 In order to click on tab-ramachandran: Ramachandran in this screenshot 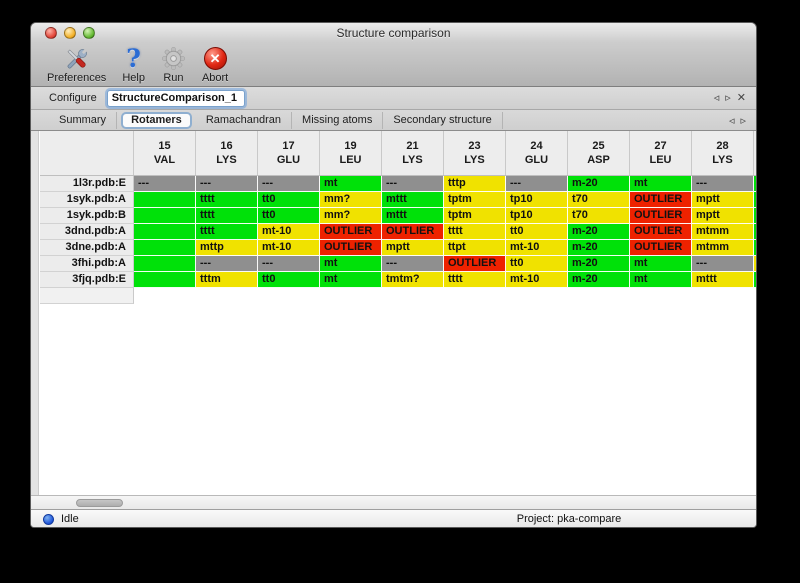, I will do `click(244, 120)`.